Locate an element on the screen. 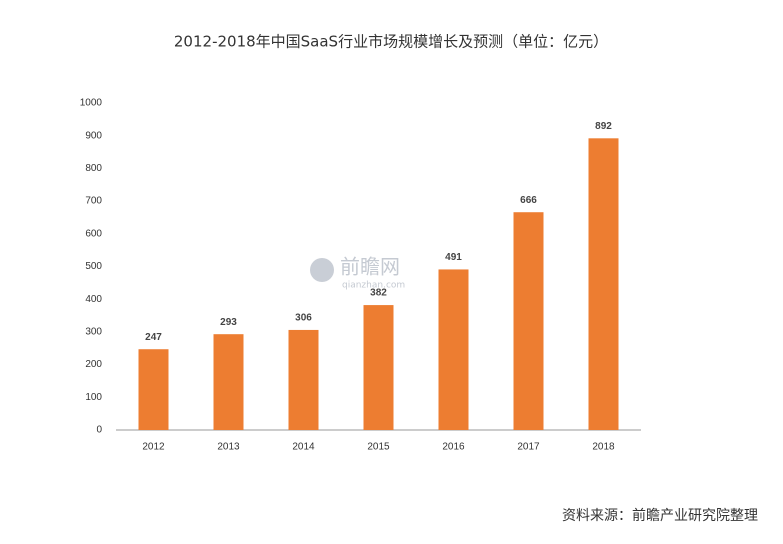 This screenshot has height=544, width=783. data-label: 892 is located at coordinates (603, 126).